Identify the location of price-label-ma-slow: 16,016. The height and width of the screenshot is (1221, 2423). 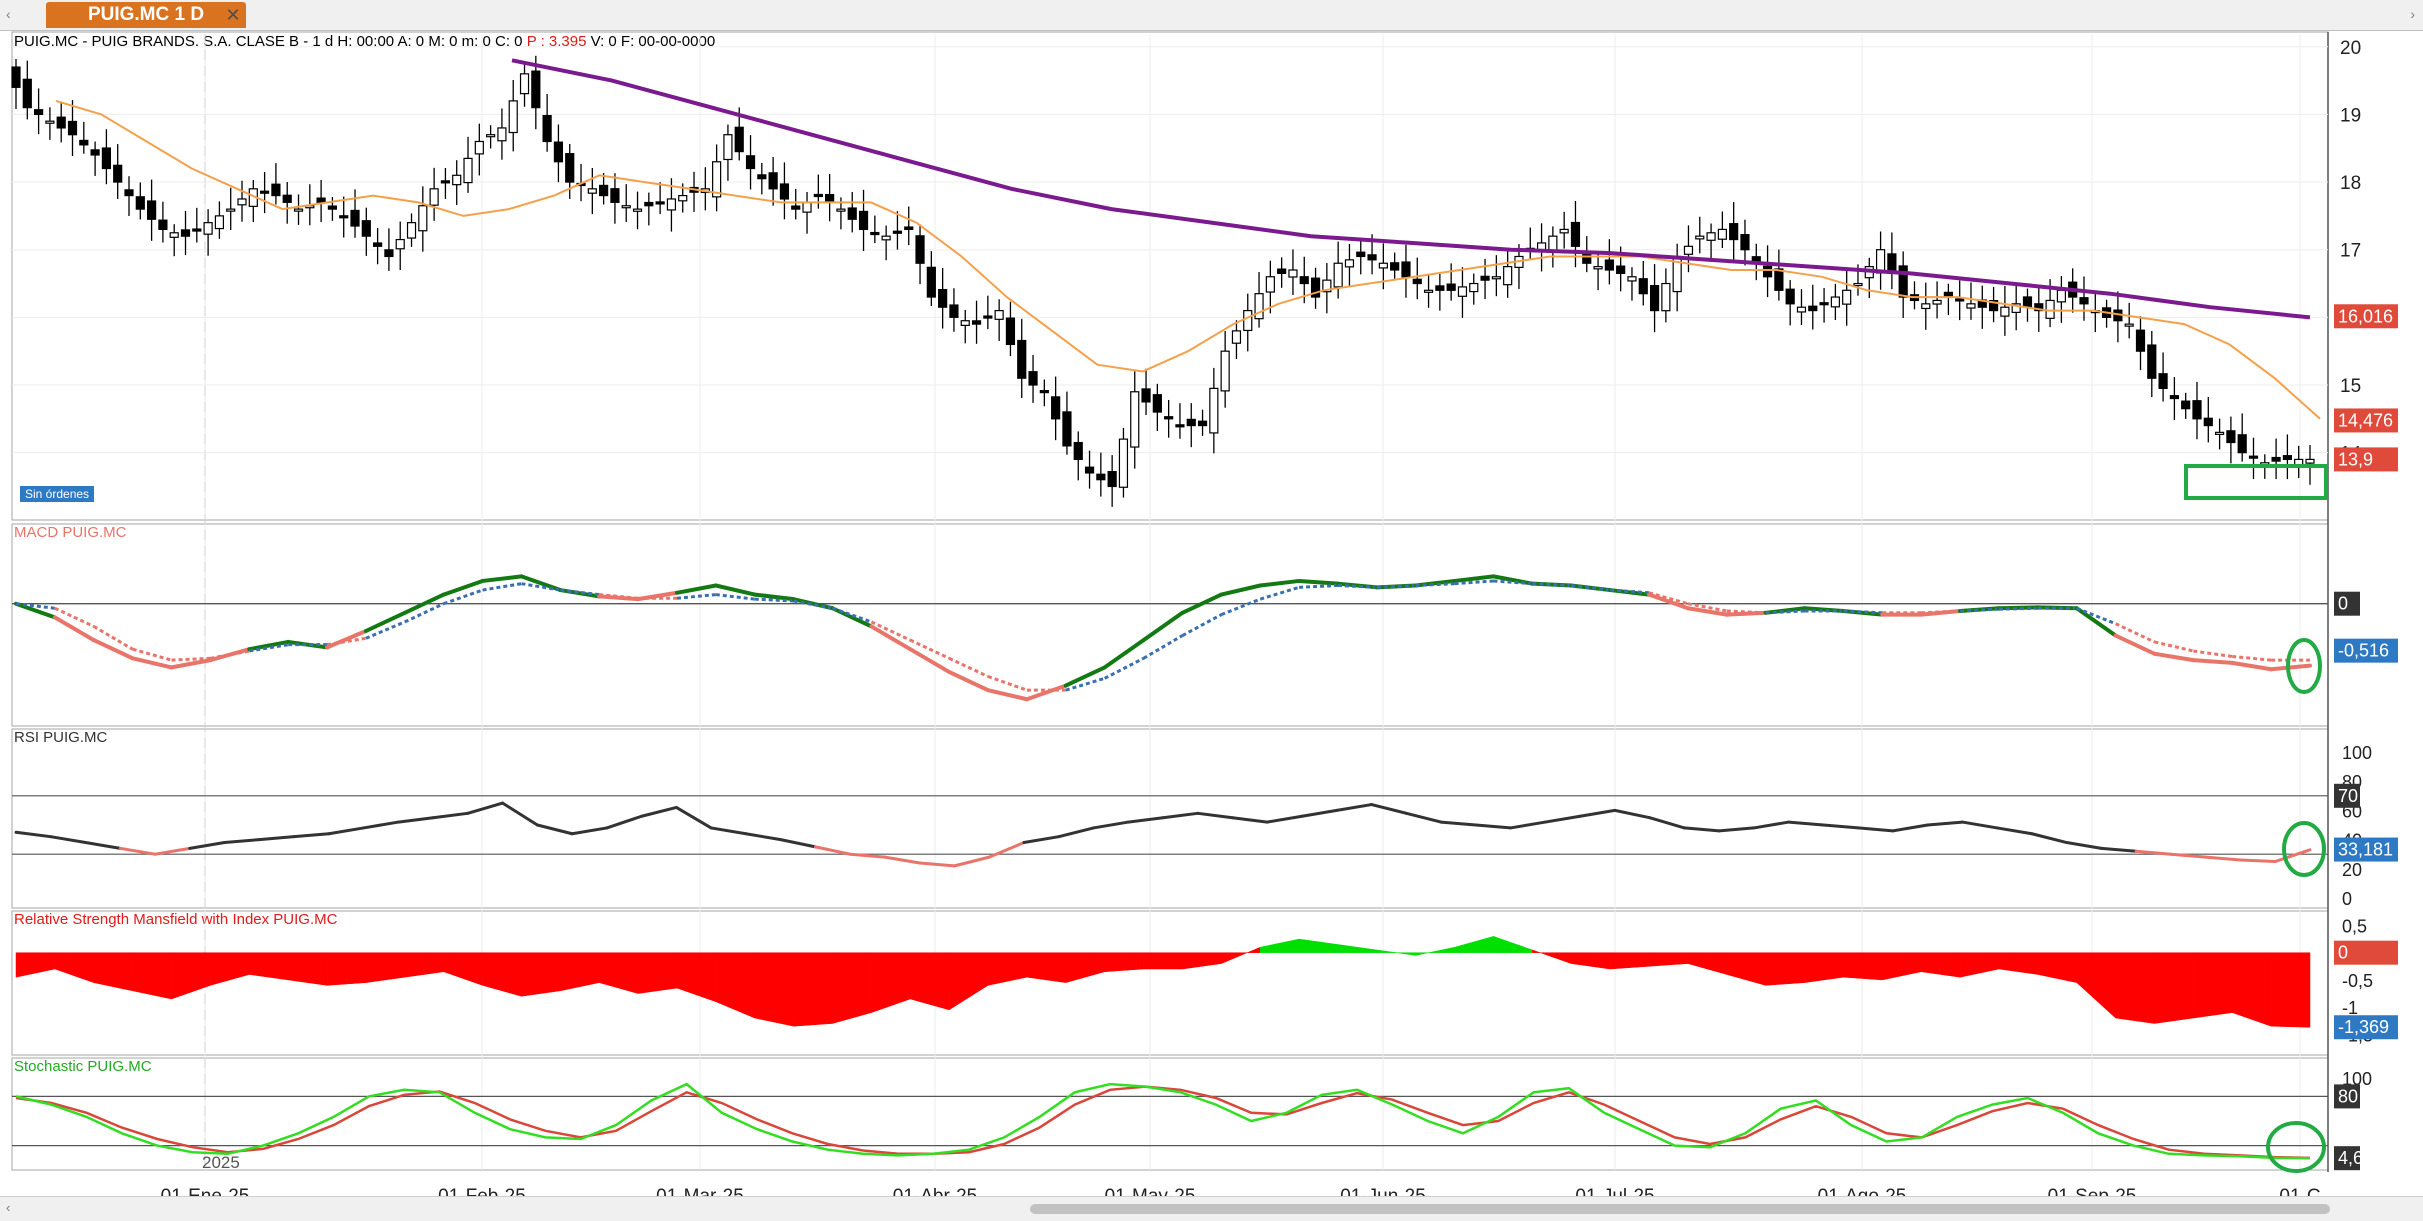
(2365, 316).